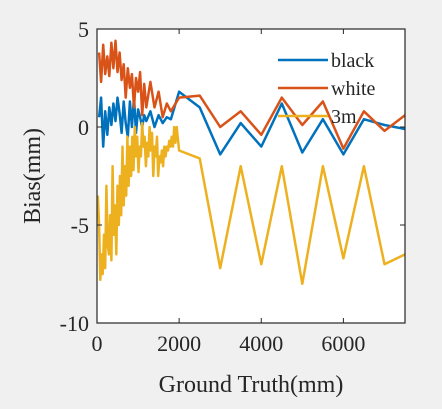  What do you see at coordinates (251, 385) in the screenshot?
I see `x-axis-label: Ground Truth(mm)` at bounding box center [251, 385].